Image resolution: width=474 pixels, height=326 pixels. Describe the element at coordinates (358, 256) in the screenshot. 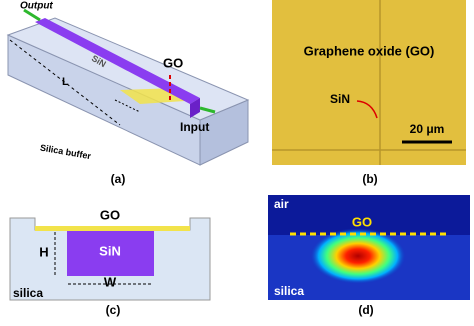

I see `mode-profile` at that location.